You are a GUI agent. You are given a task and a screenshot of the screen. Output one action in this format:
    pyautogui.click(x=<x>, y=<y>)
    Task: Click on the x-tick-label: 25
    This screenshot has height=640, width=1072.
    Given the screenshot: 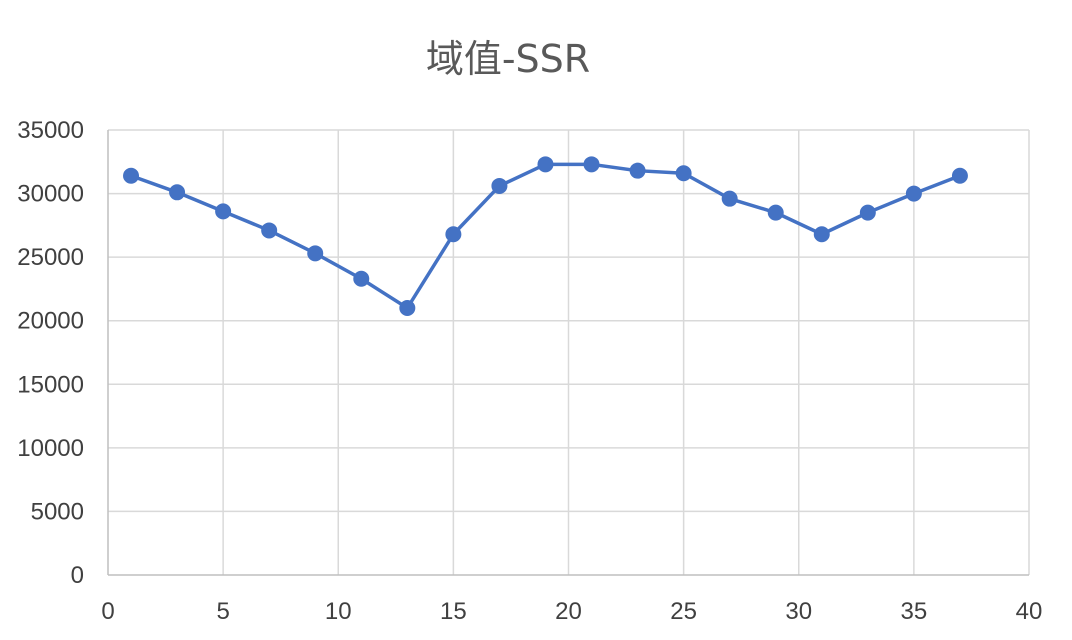 What is the action you would take?
    pyautogui.click(x=683, y=611)
    